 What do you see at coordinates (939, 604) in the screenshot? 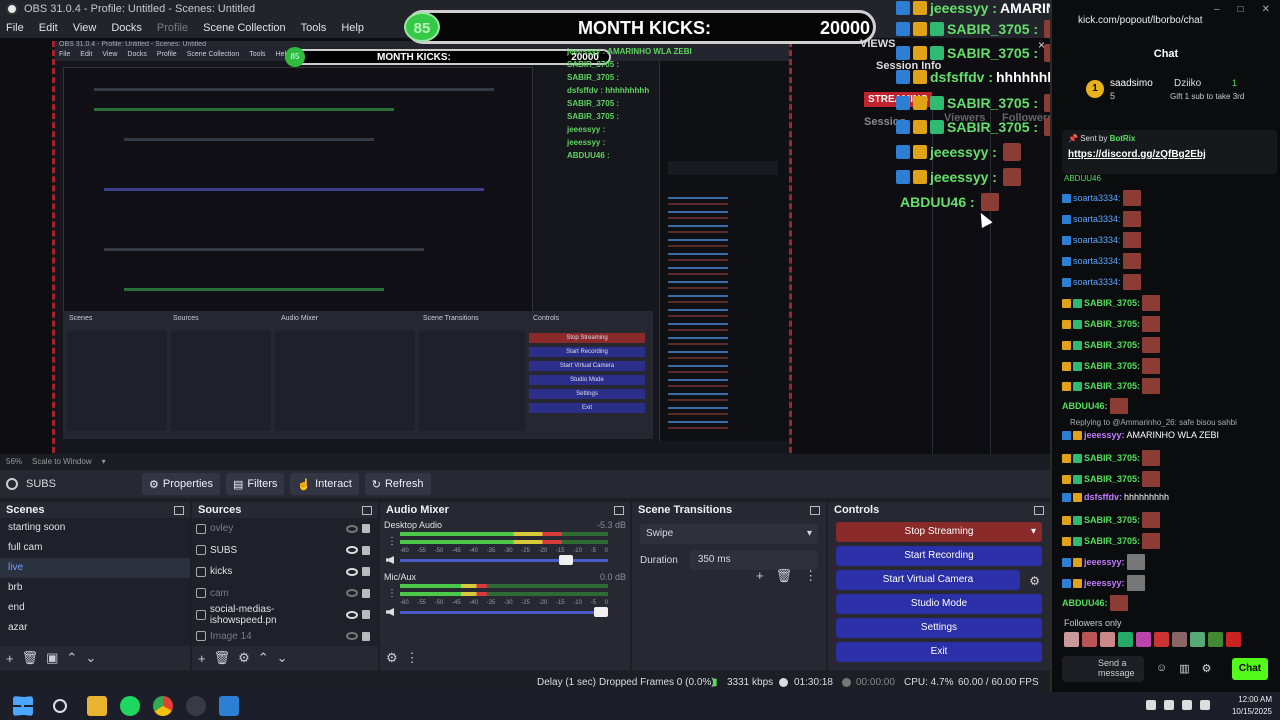
I see `studio-mode-button: Studio Mode` at bounding box center [939, 604].